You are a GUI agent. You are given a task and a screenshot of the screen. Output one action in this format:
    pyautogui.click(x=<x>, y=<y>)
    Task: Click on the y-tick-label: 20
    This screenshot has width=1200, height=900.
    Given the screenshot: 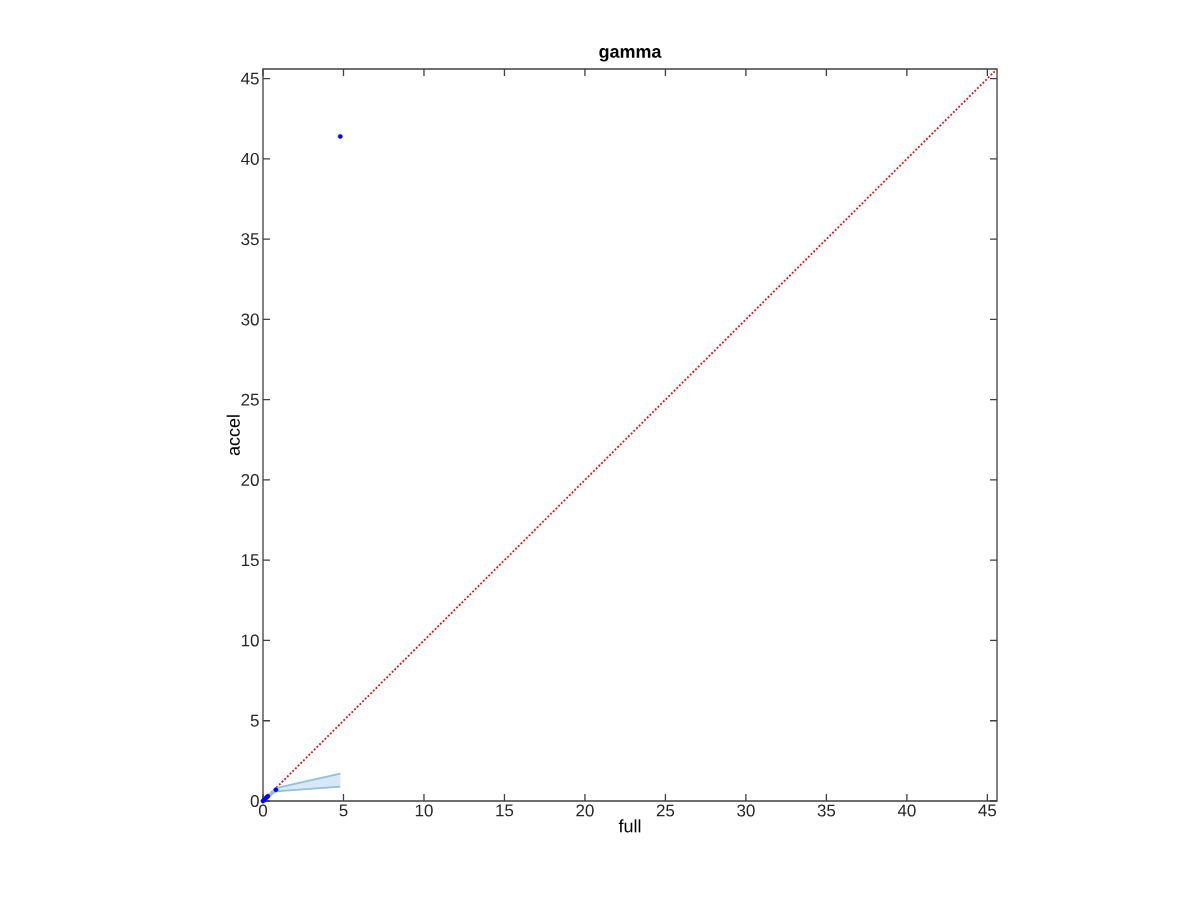 What is the action you would take?
    pyautogui.click(x=250, y=479)
    